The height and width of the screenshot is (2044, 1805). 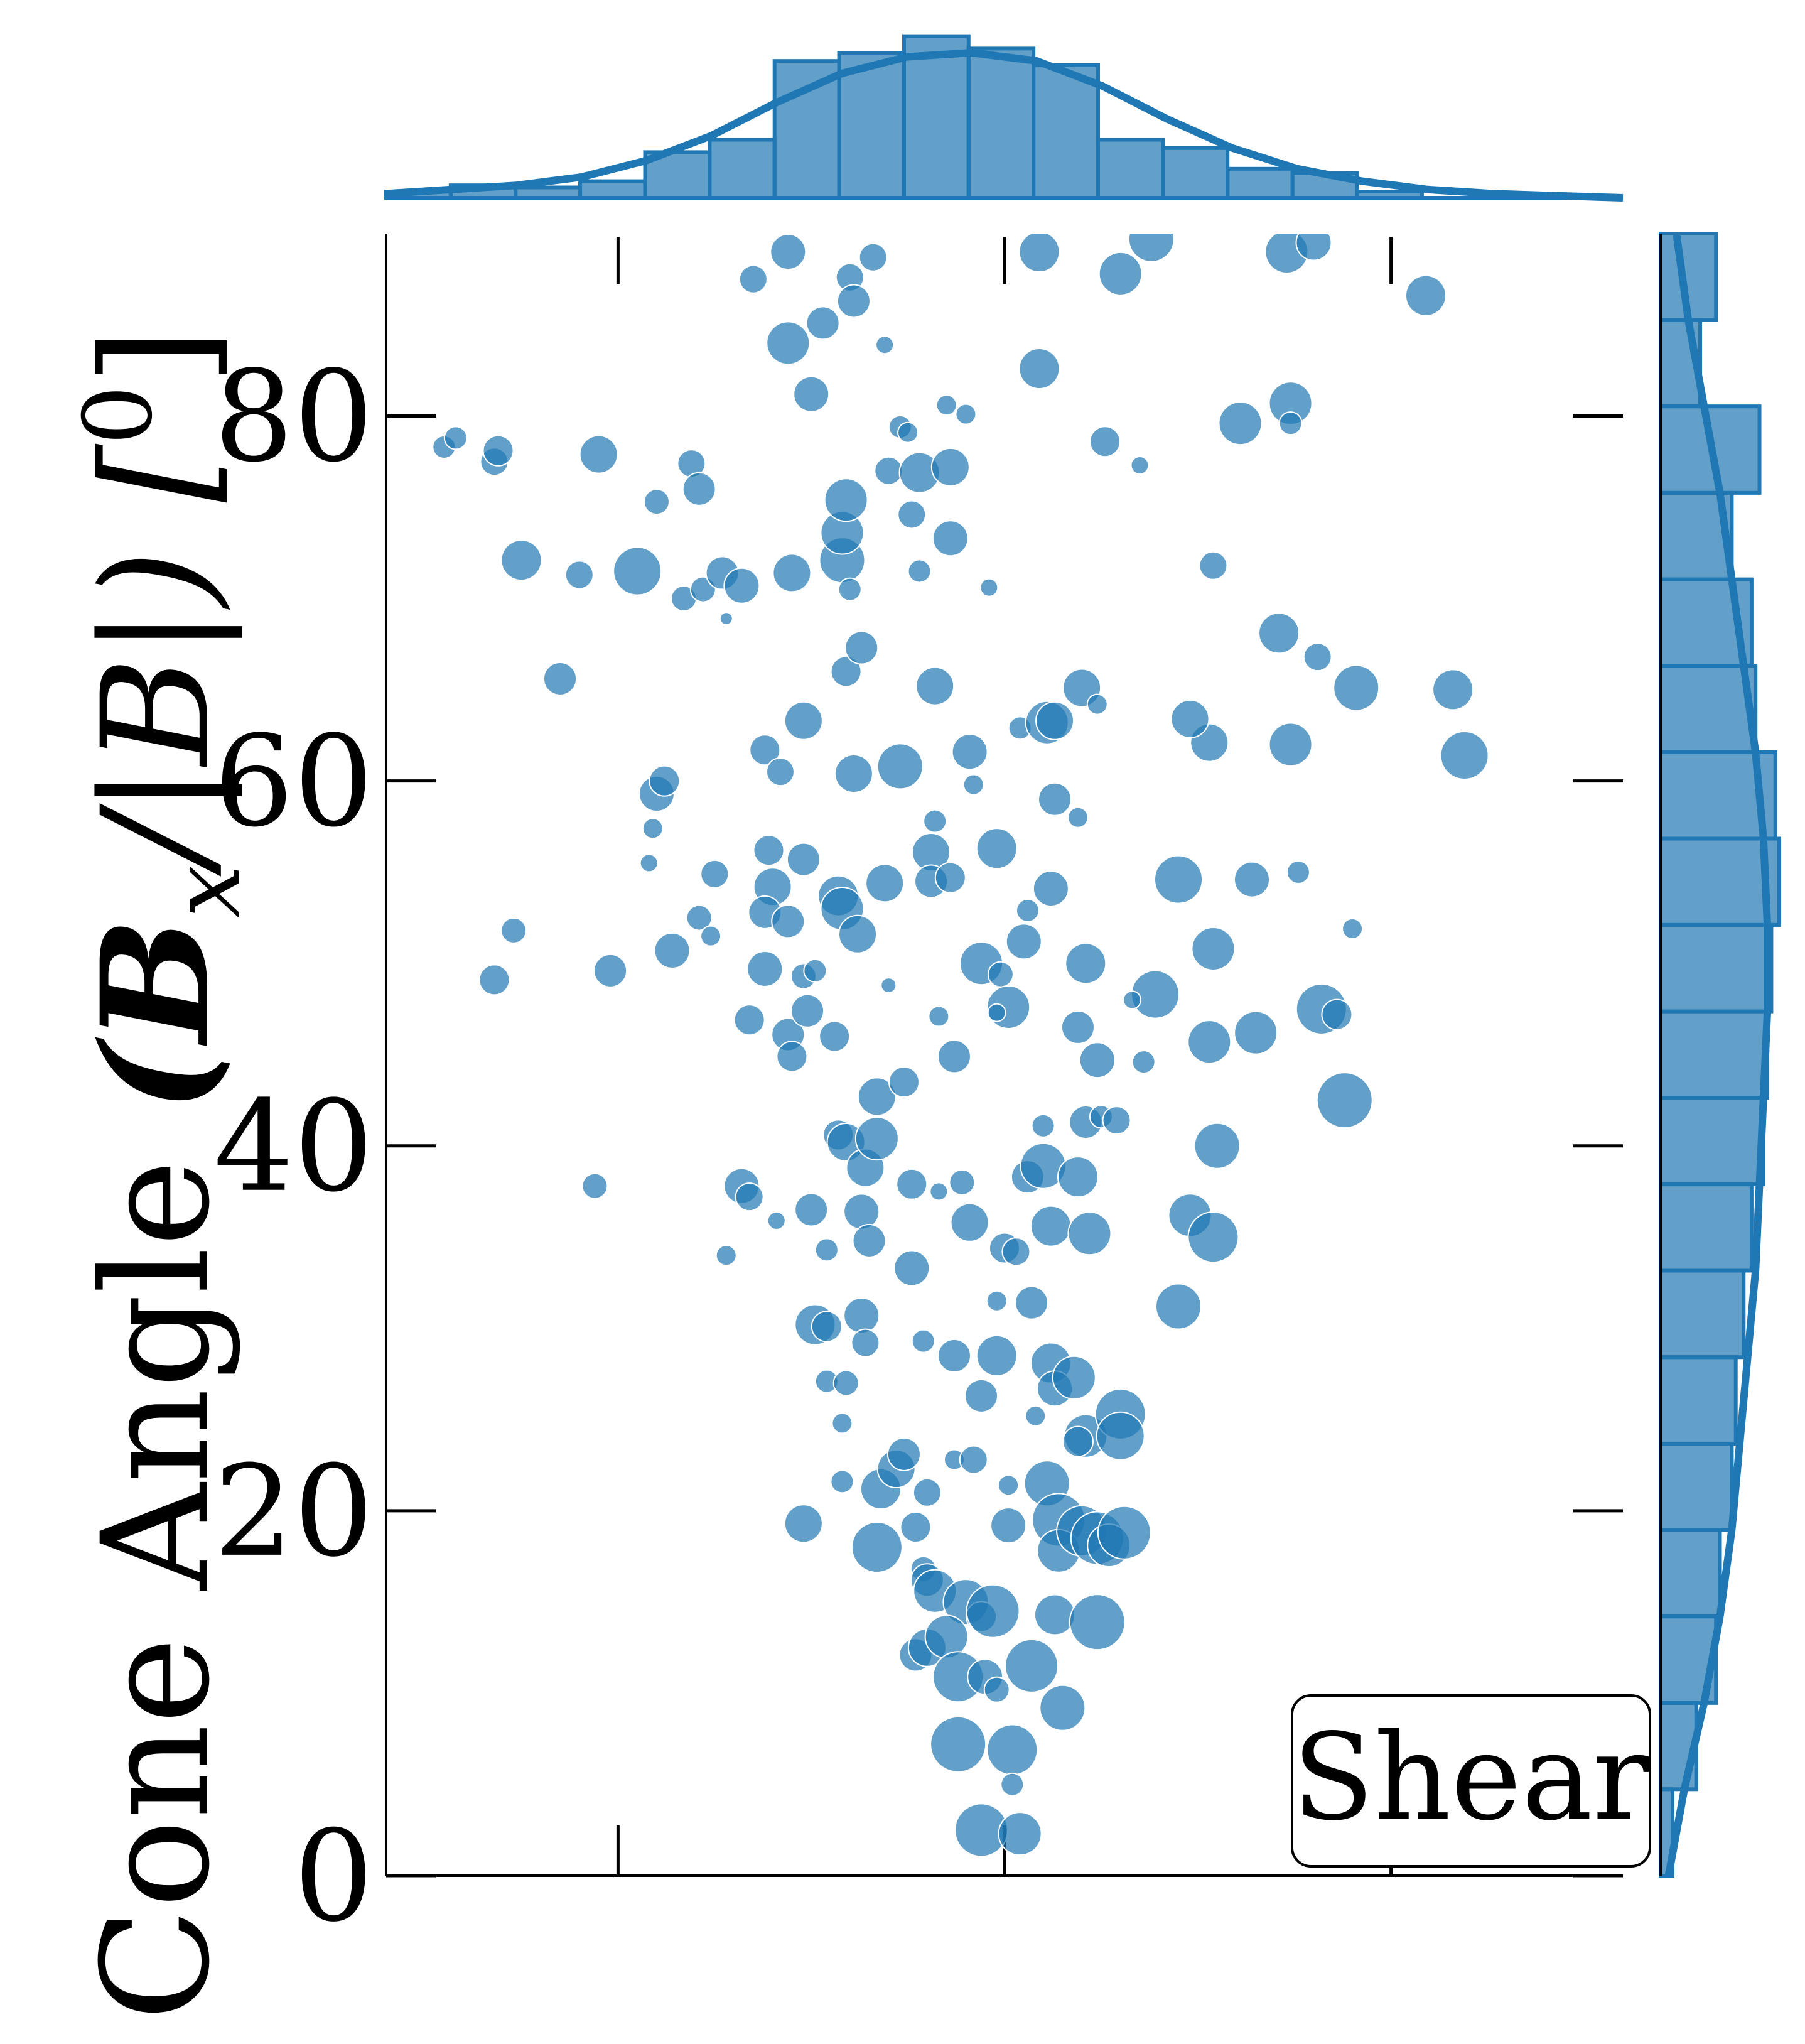 What do you see at coordinates (156, 660) in the screenshot?
I see `ylabel-math-tail: /|B|) [` at bounding box center [156, 660].